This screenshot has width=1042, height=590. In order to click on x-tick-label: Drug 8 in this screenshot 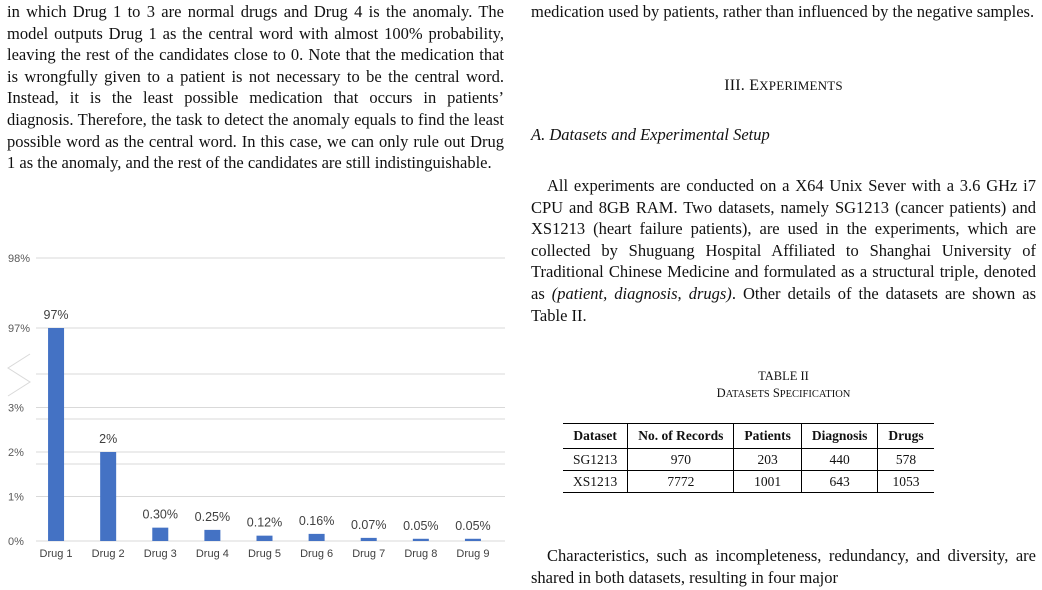, I will do `click(420, 554)`.